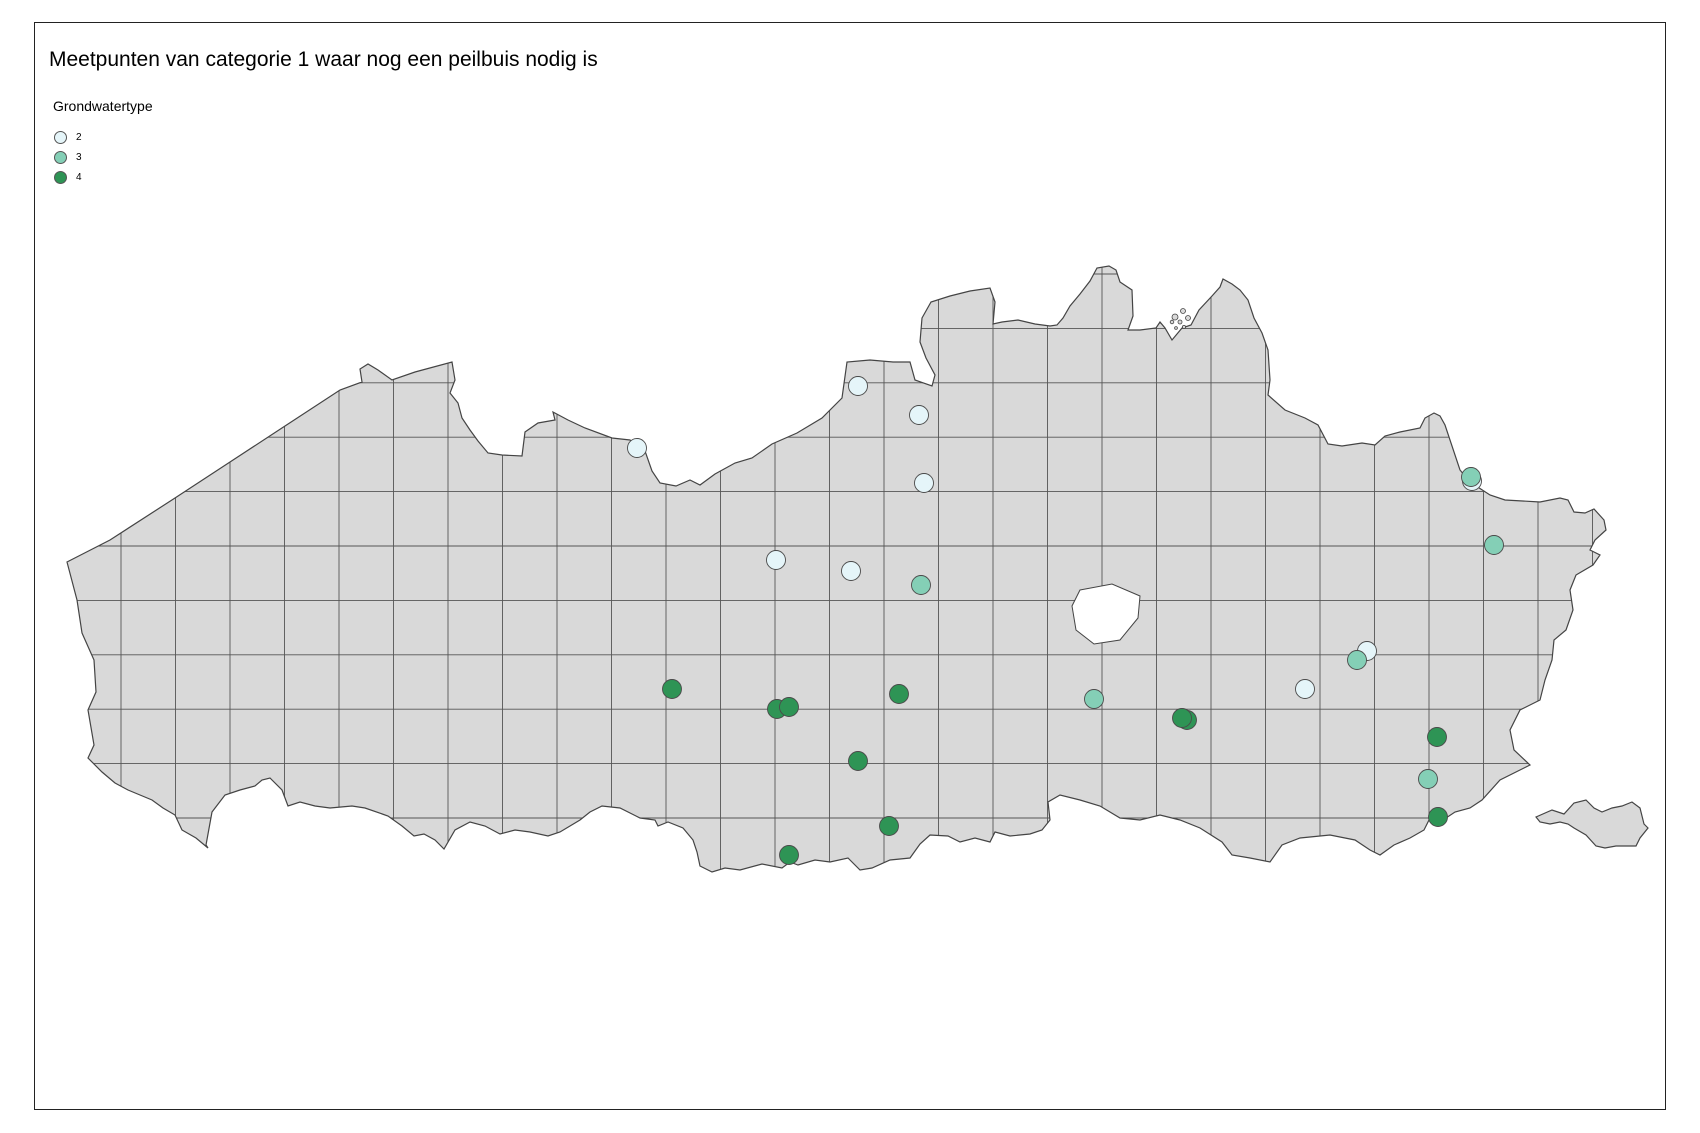 Image resolution: width=1700 pixels, height=1133 pixels. What do you see at coordinates (79, 157) in the screenshot?
I see `legend-label-3: 3` at bounding box center [79, 157].